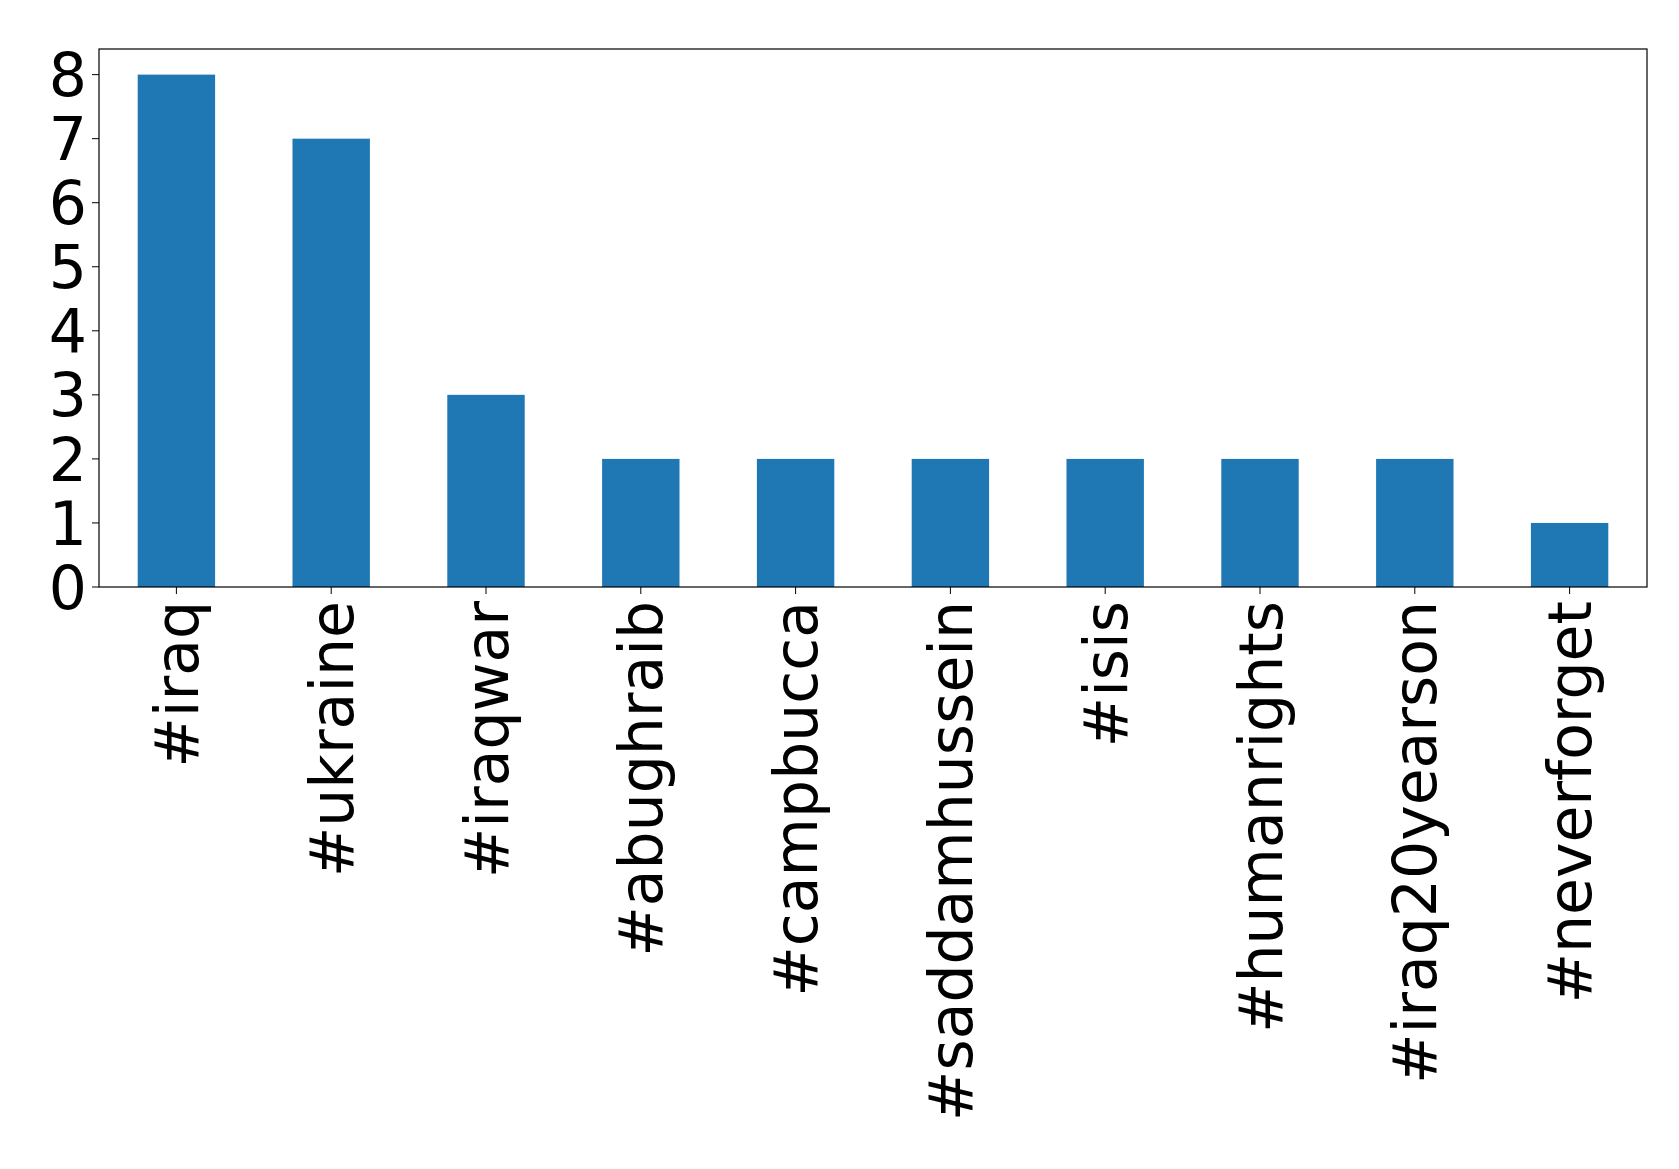 The width and height of the screenshot is (1679, 1169). What do you see at coordinates (951, 861) in the screenshot?
I see `x-tick-label: #saddamhussein` at bounding box center [951, 861].